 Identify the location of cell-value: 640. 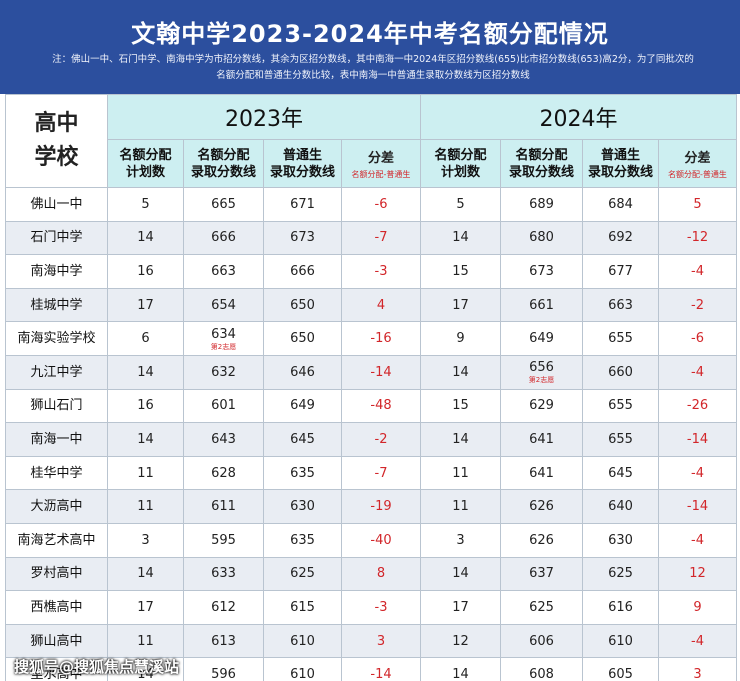
(620, 507).